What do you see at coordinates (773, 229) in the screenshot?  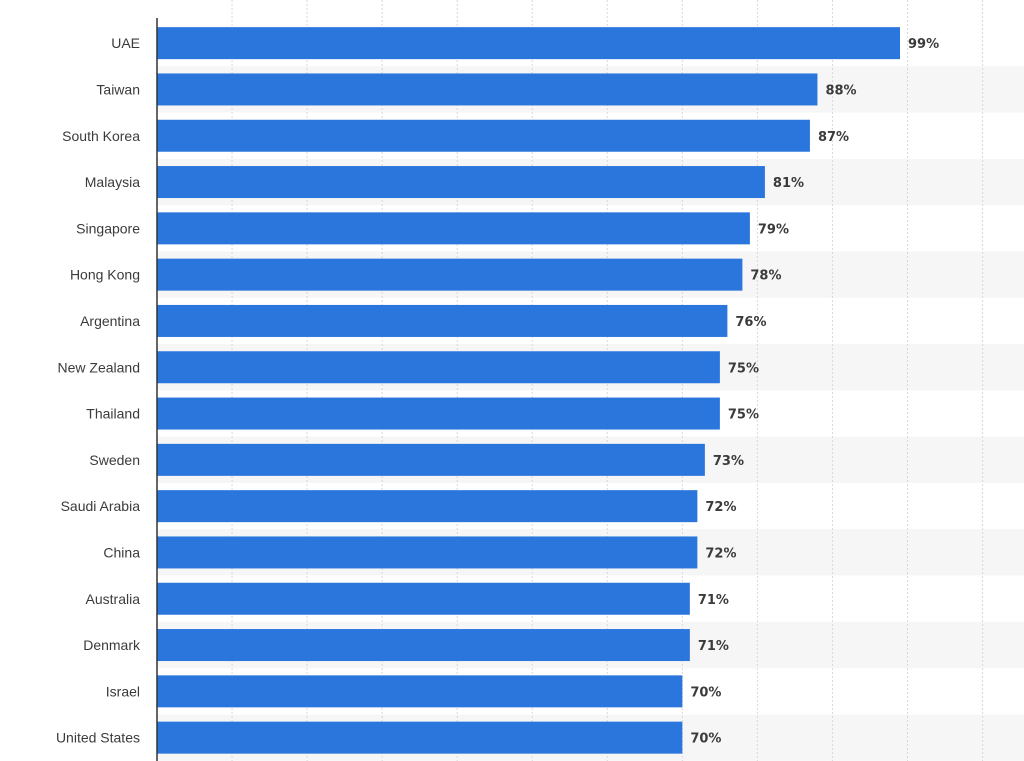 I see `value-label: 79%` at bounding box center [773, 229].